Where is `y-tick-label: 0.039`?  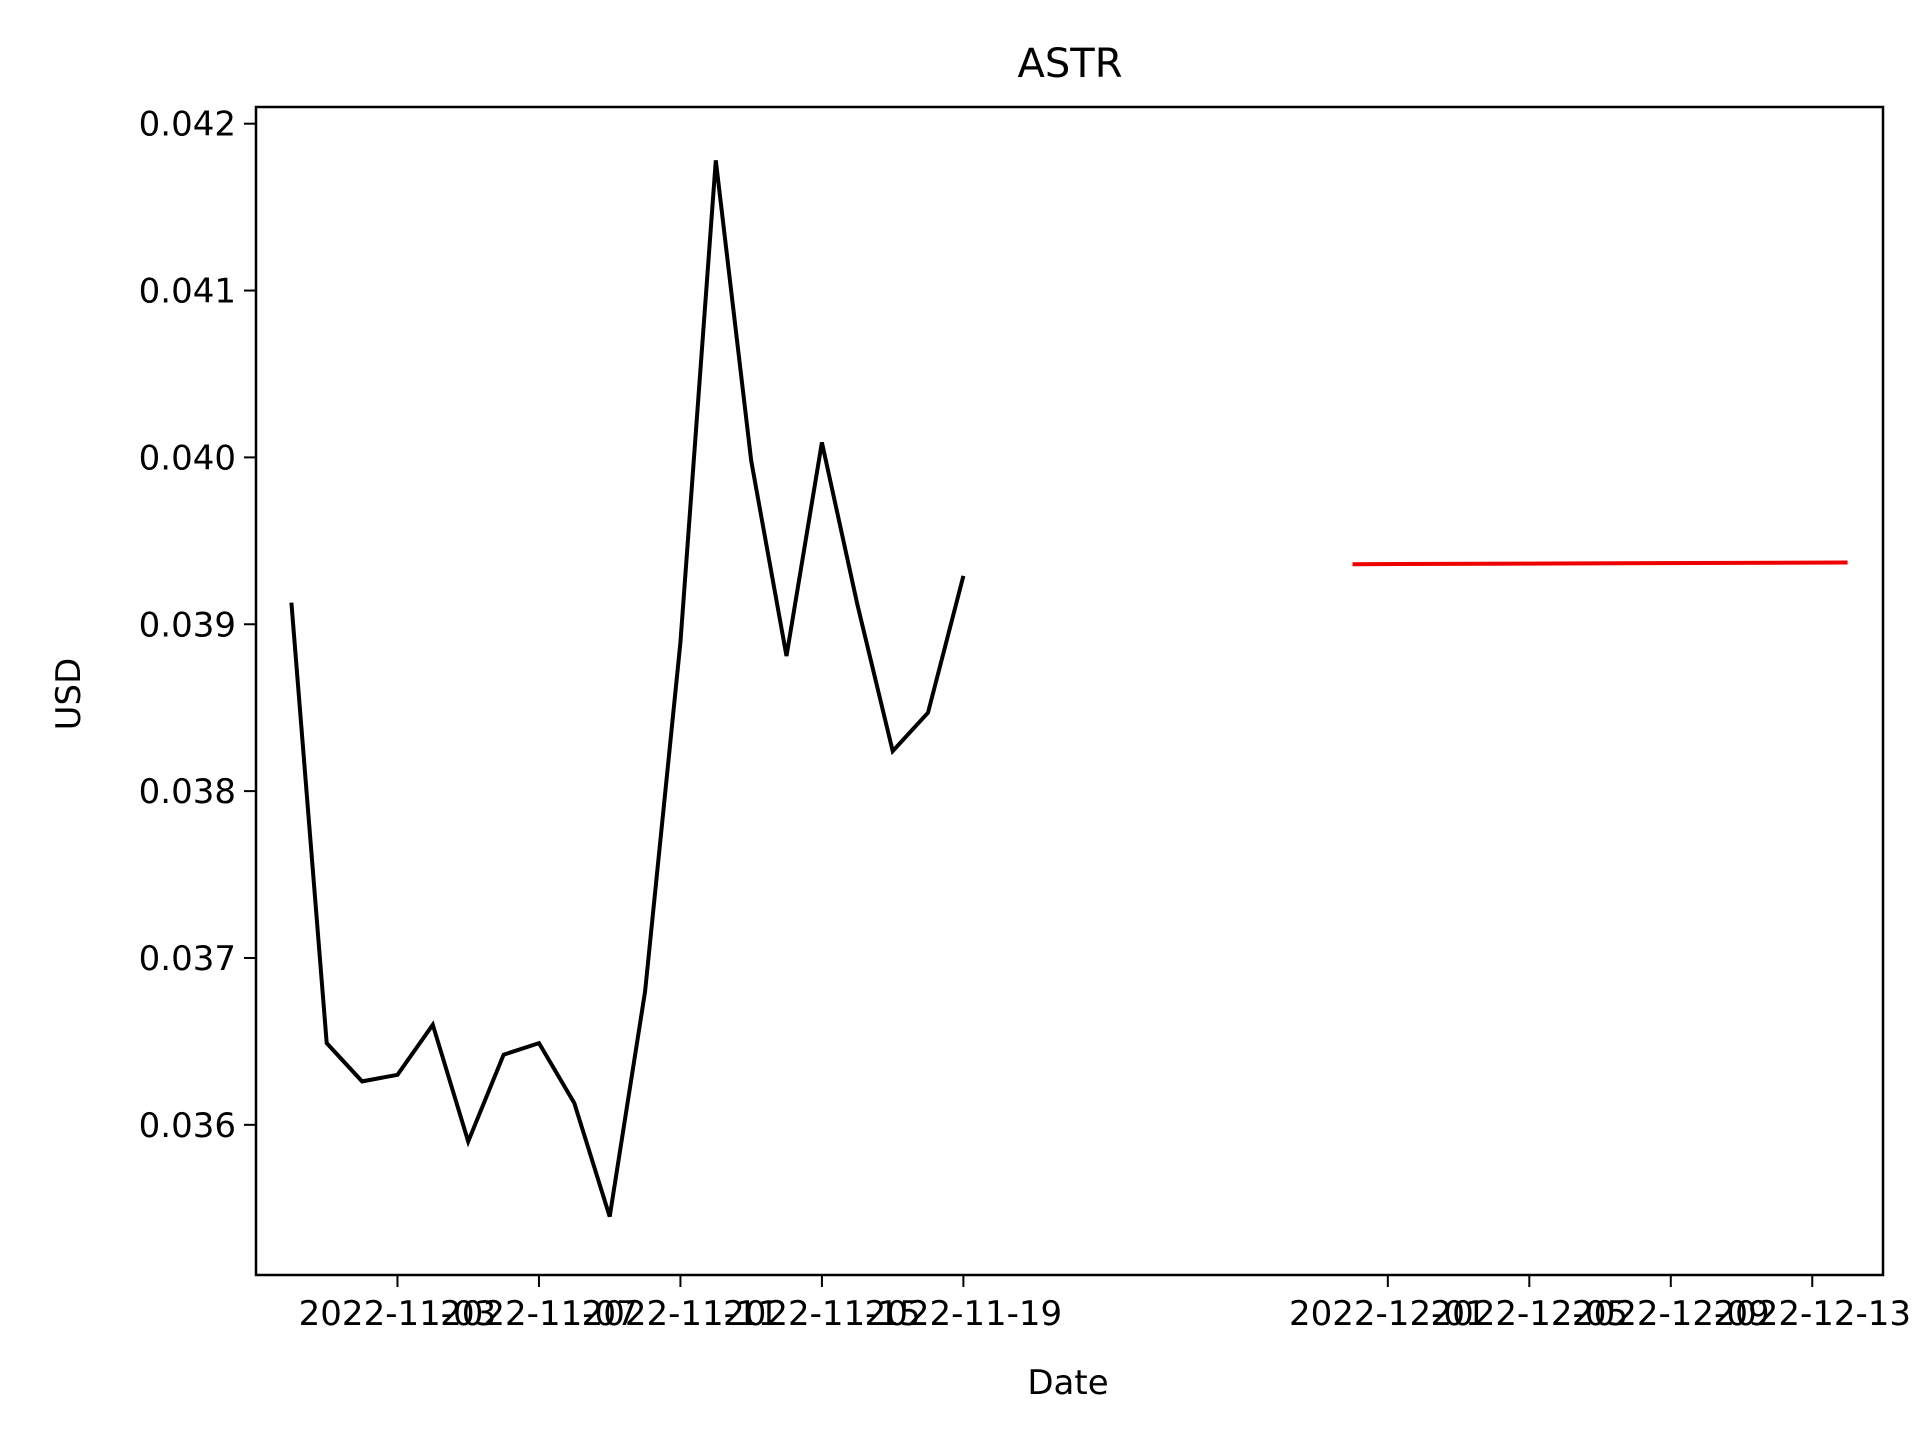
y-tick-label: 0.039 is located at coordinates (187, 625).